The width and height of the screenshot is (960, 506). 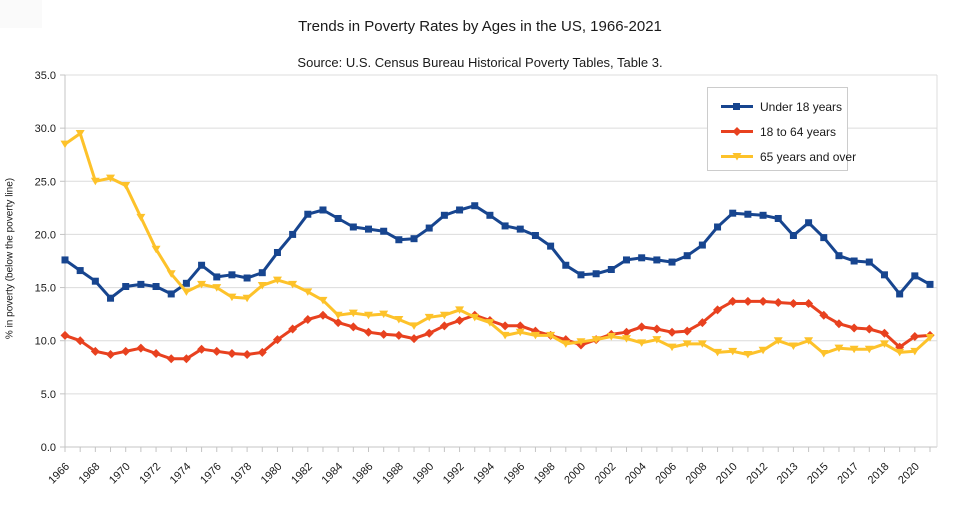 What do you see at coordinates (497, 449) in the screenshot?
I see `x-ticks` at bounding box center [497, 449].